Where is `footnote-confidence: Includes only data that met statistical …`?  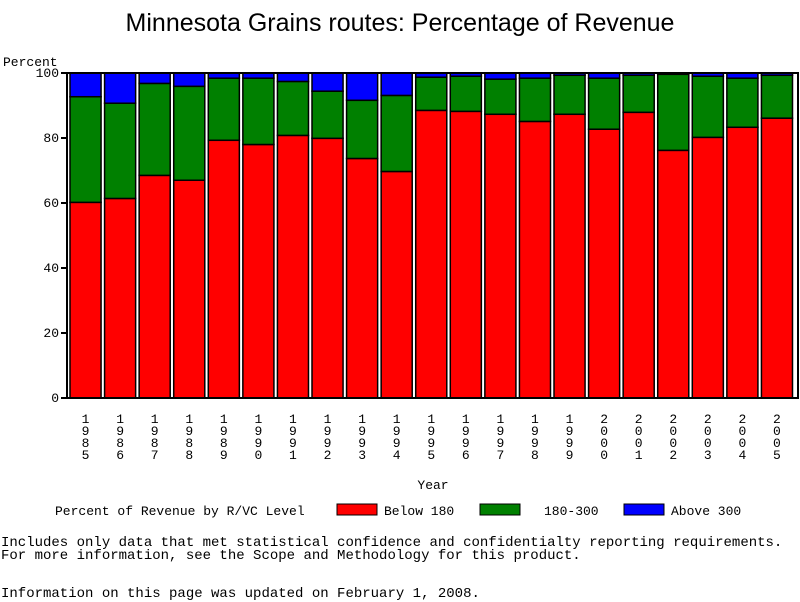 footnote-confidence: Includes only data that met statistical … is located at coordinates (392, 543).